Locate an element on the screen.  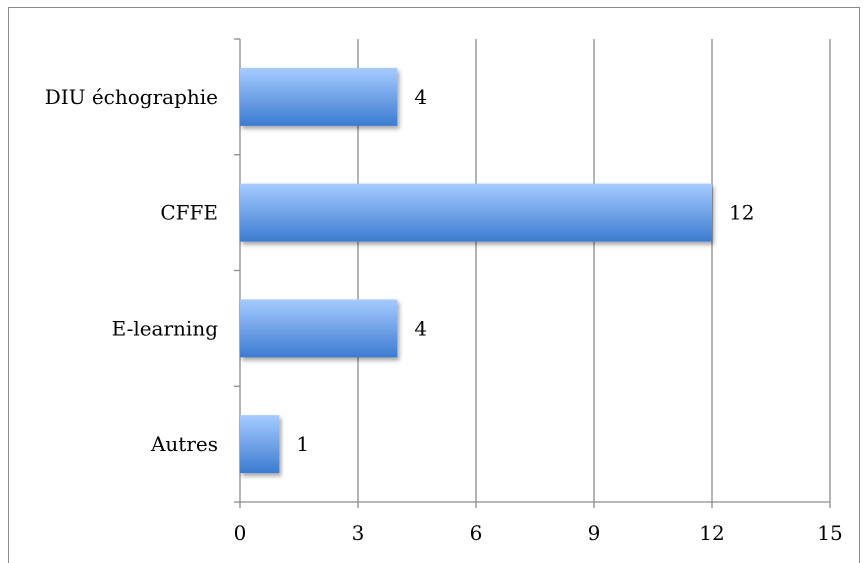
x-tick-label: 6 is located at coordinates (476, 533).